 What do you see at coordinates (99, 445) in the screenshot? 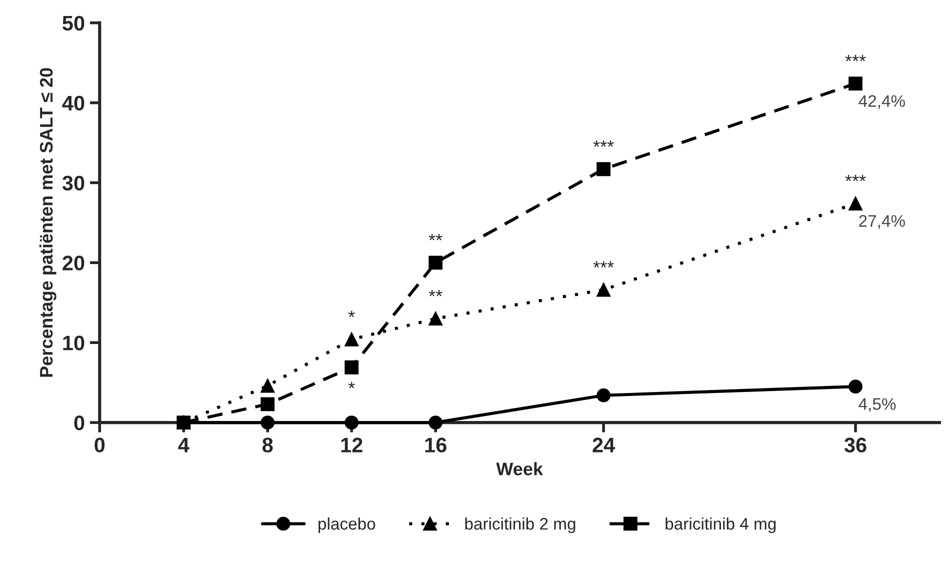
I see `x-tick-label: 0` at bounding box center [99, 445].